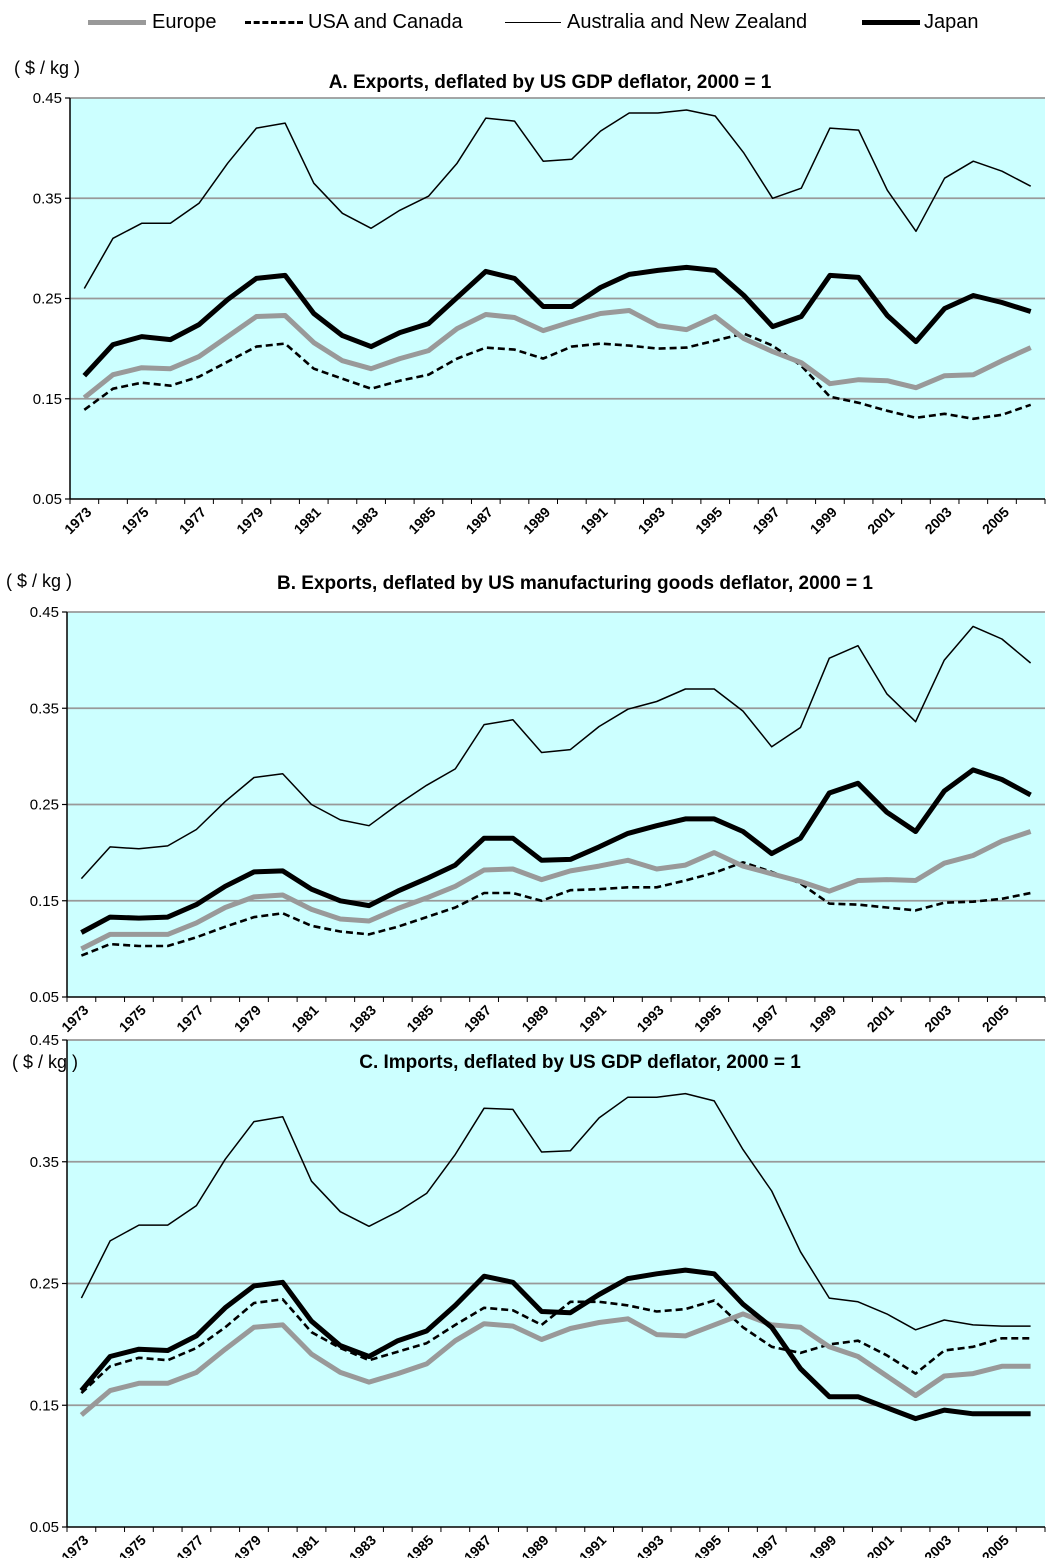  What do you see at coordinates (765, 520) in the screenshot?
I see `chart-a-x-tick-label: 1997` at bounding box center [765, 520].